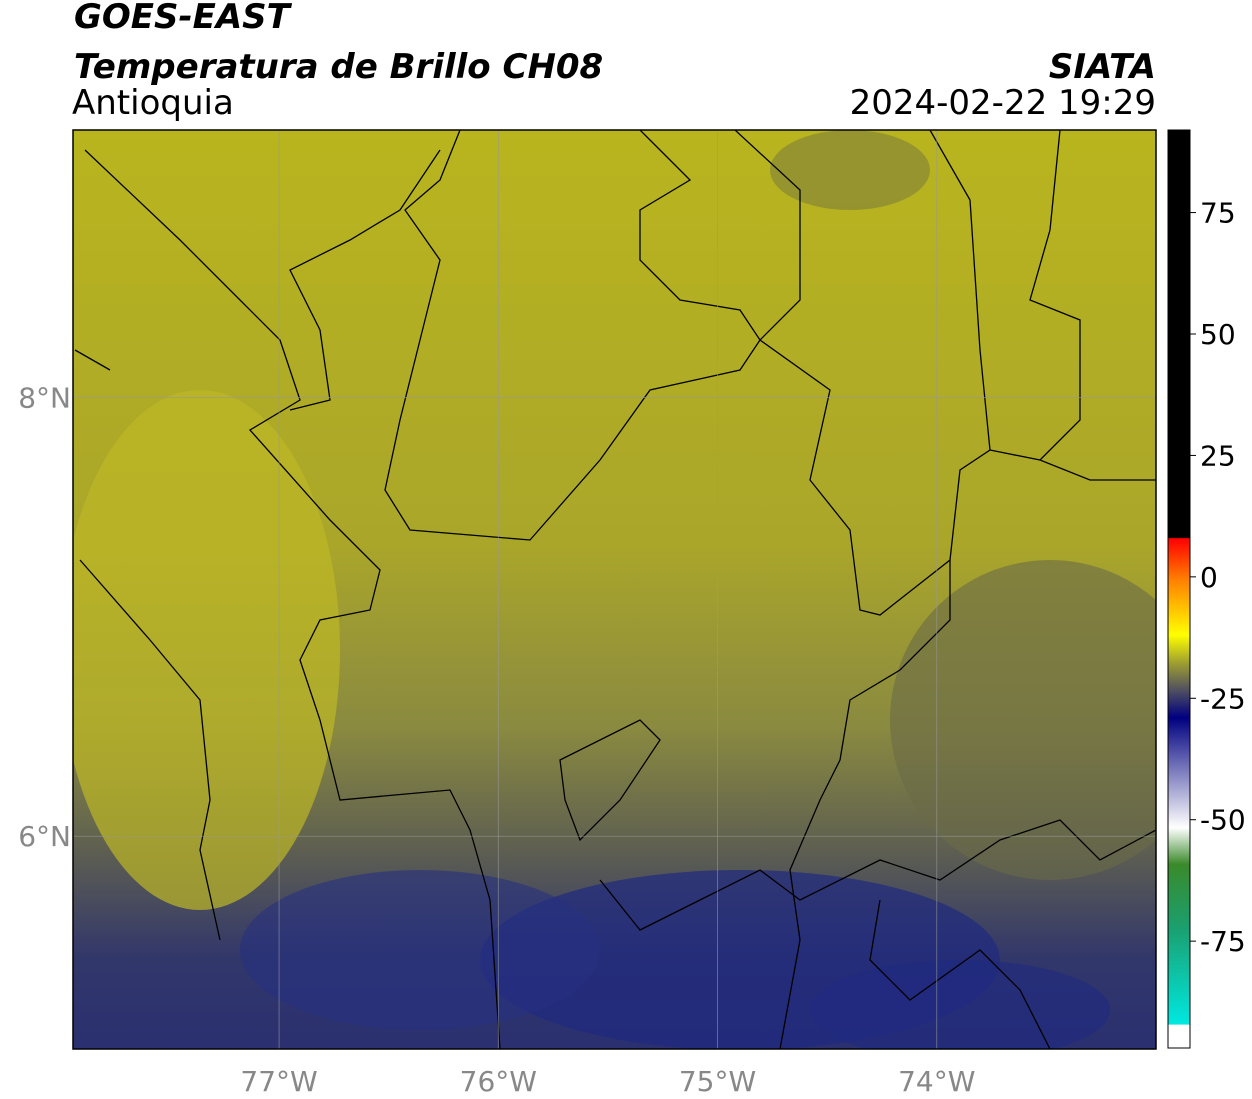  Describe the element at coordinates (1179, 589) in the screenshot. I see `colorbar` at that location.